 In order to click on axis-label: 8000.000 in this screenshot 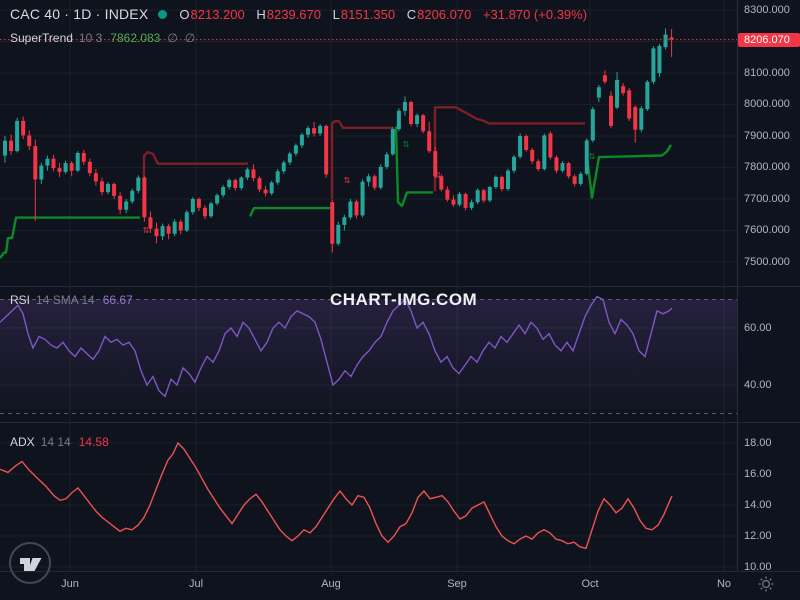, I will do `click(767, 104)`.